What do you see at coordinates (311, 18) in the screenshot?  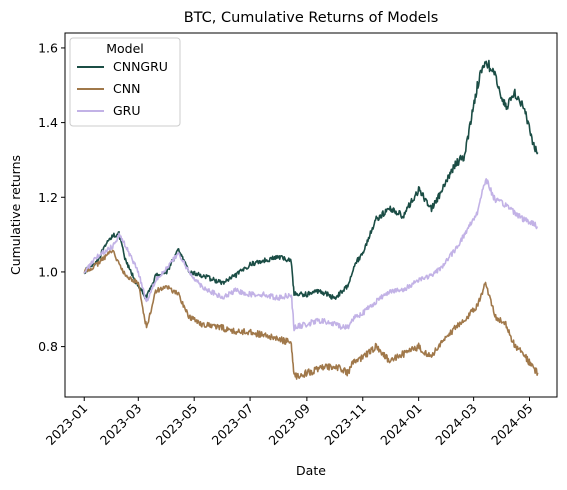 I see `chart-title: BTC, Cumulative Returns of Models` at bounding box center [311, 18].